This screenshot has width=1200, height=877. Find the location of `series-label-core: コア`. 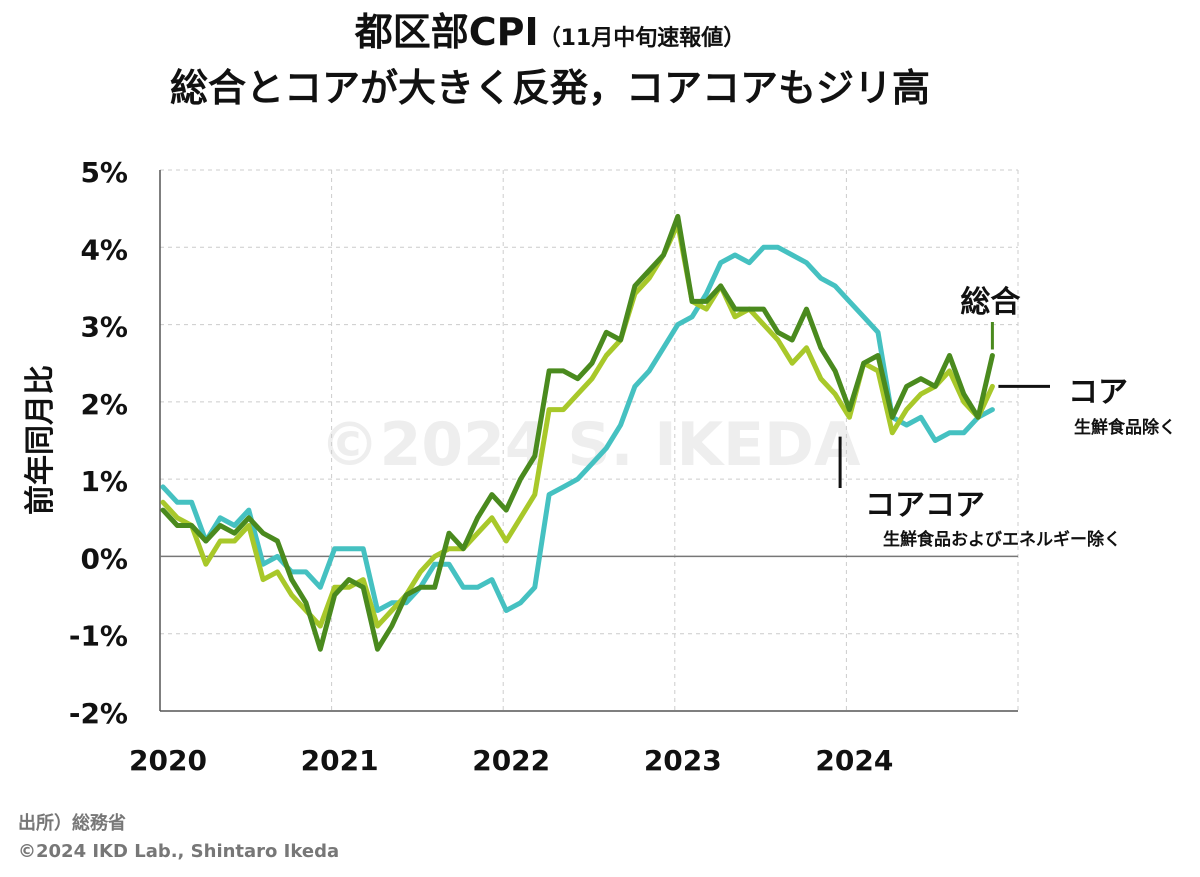

series-label-core: コア is located at coordinates (1098, 392).